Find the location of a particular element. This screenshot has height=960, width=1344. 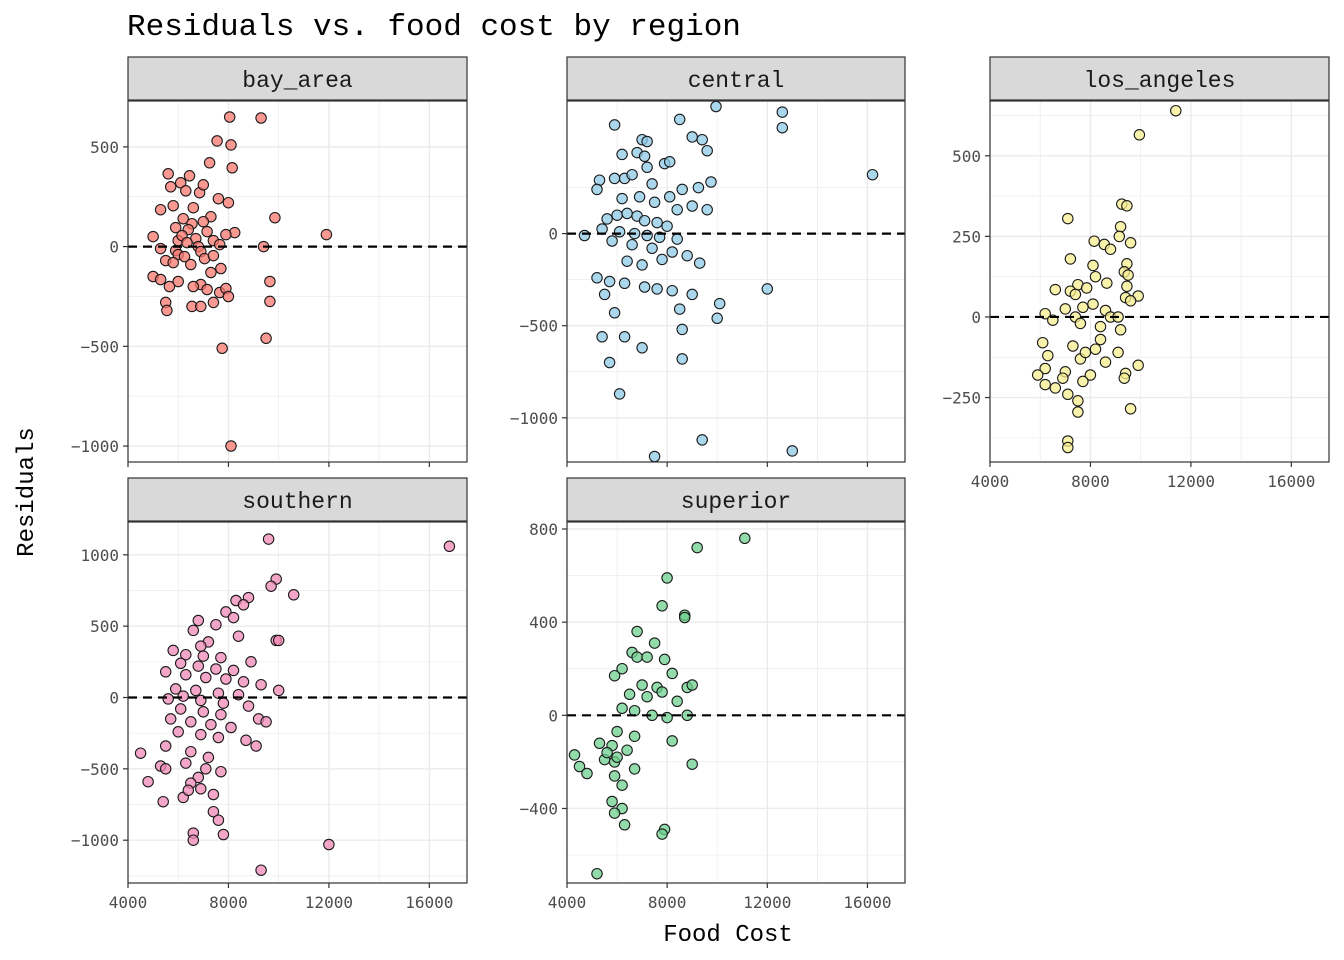

facet-panel-superior: superior −400 0 400 800 4000 8000 12000 16000 is located at coordinates (712, 694).